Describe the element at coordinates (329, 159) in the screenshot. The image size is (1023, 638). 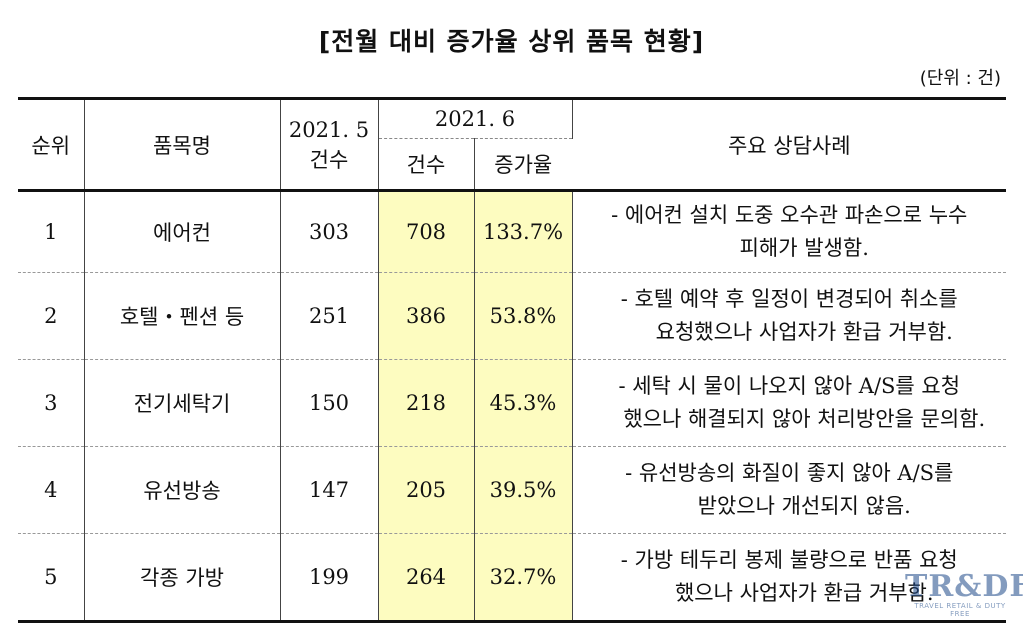
I see `header-may-count: 건수` at that location.